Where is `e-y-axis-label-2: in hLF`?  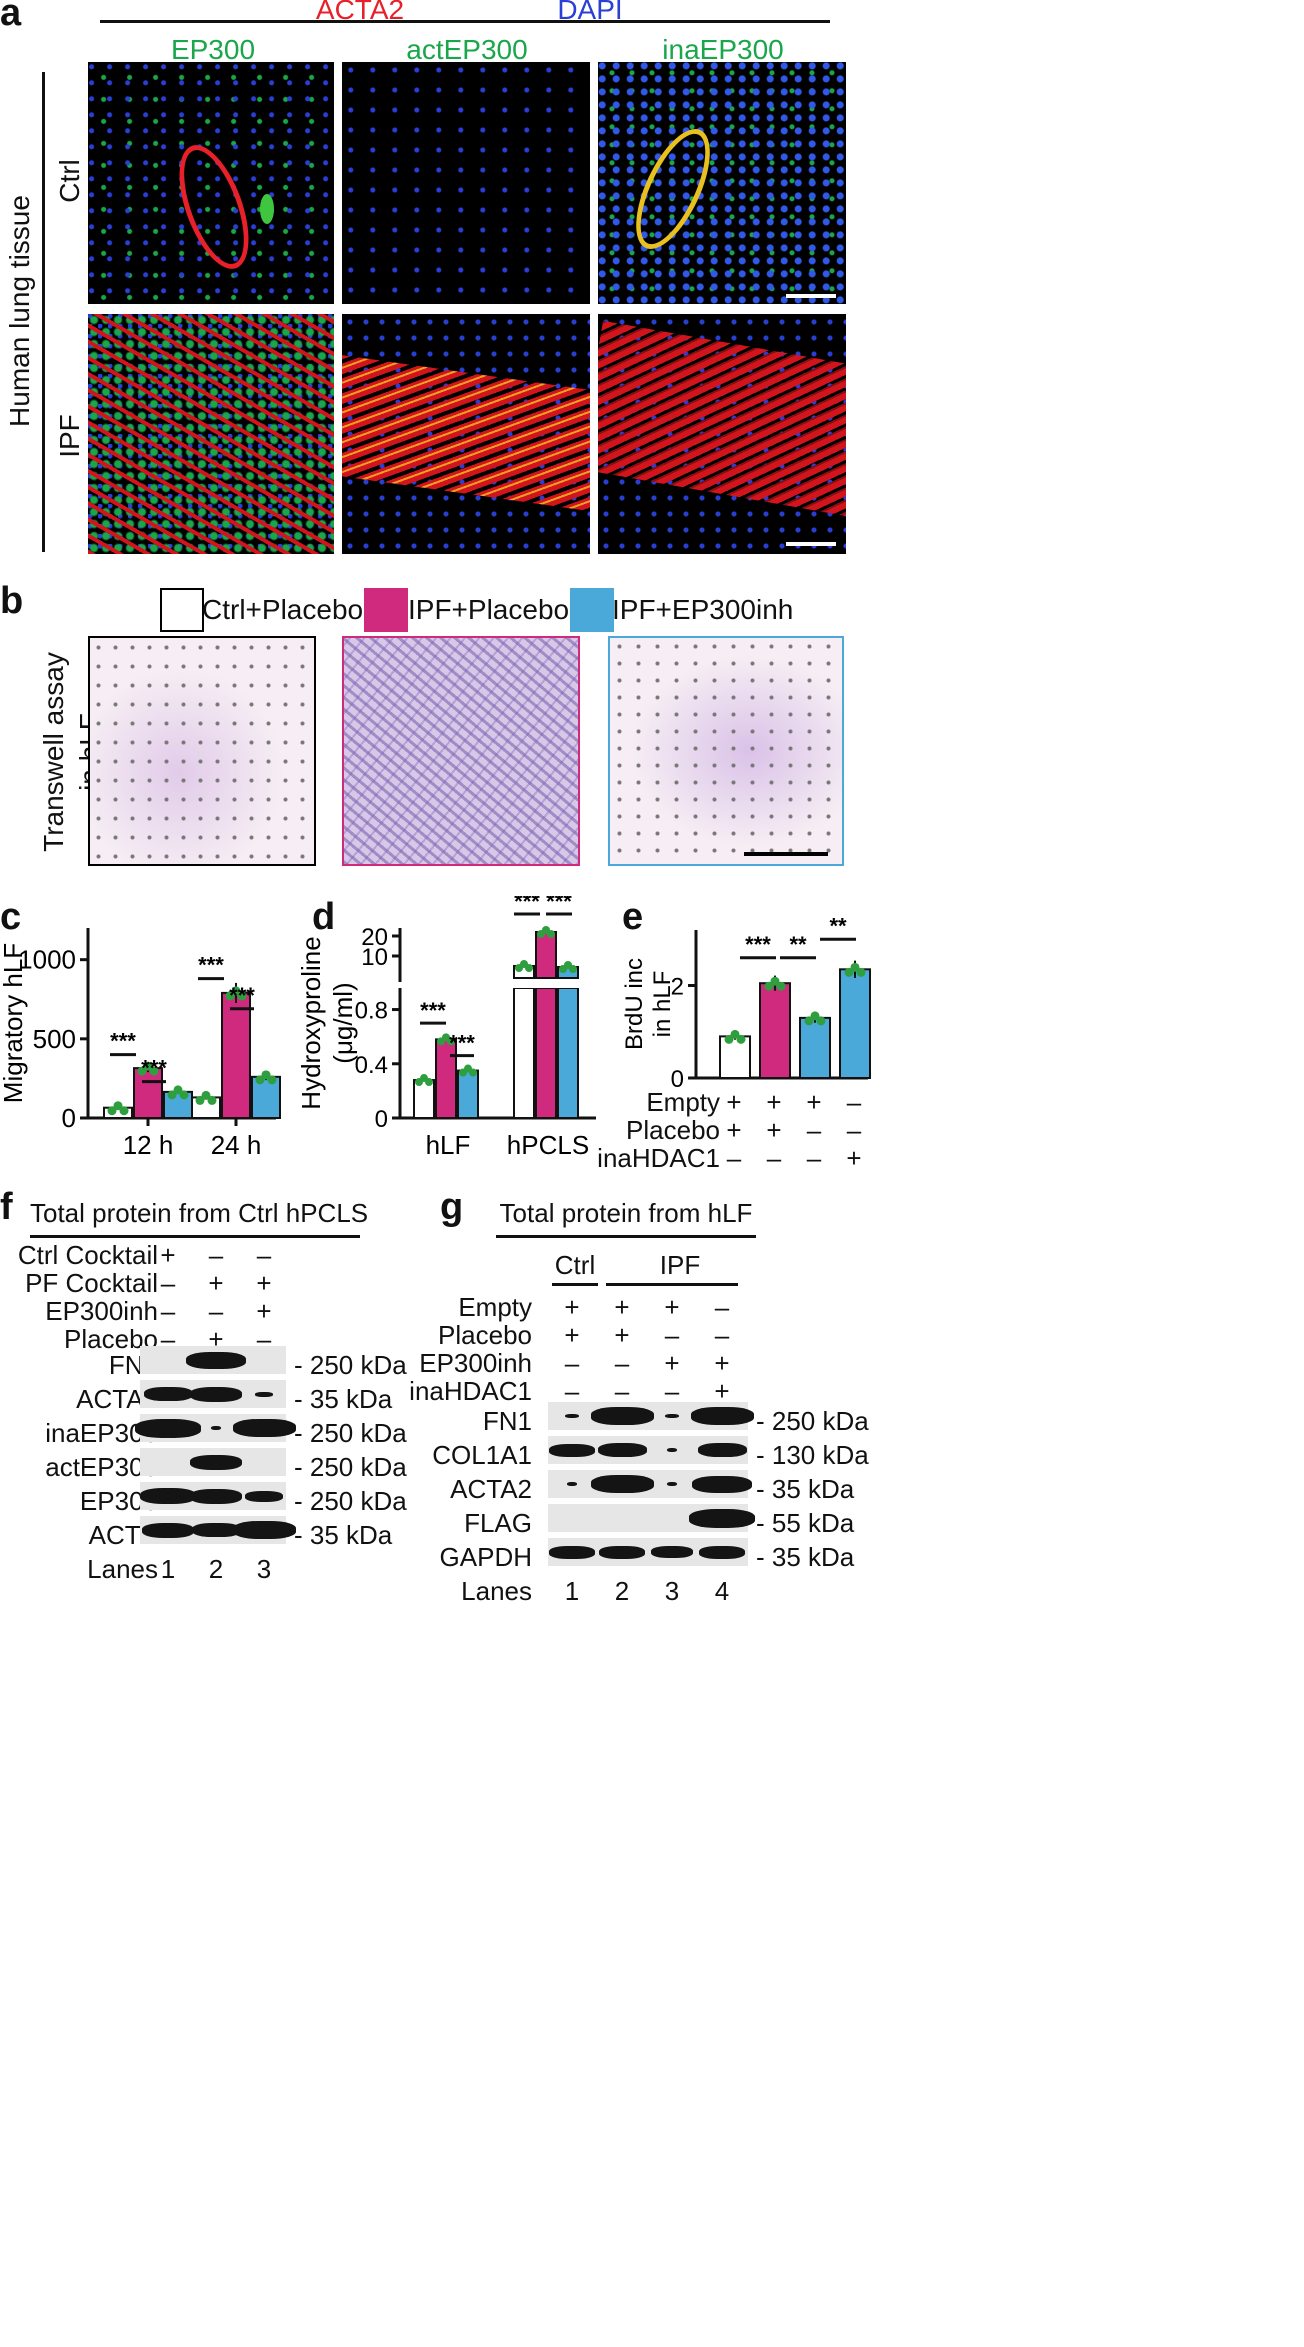 e-y-axis-label-2: in hLF is located at coordinates (662, 1004).